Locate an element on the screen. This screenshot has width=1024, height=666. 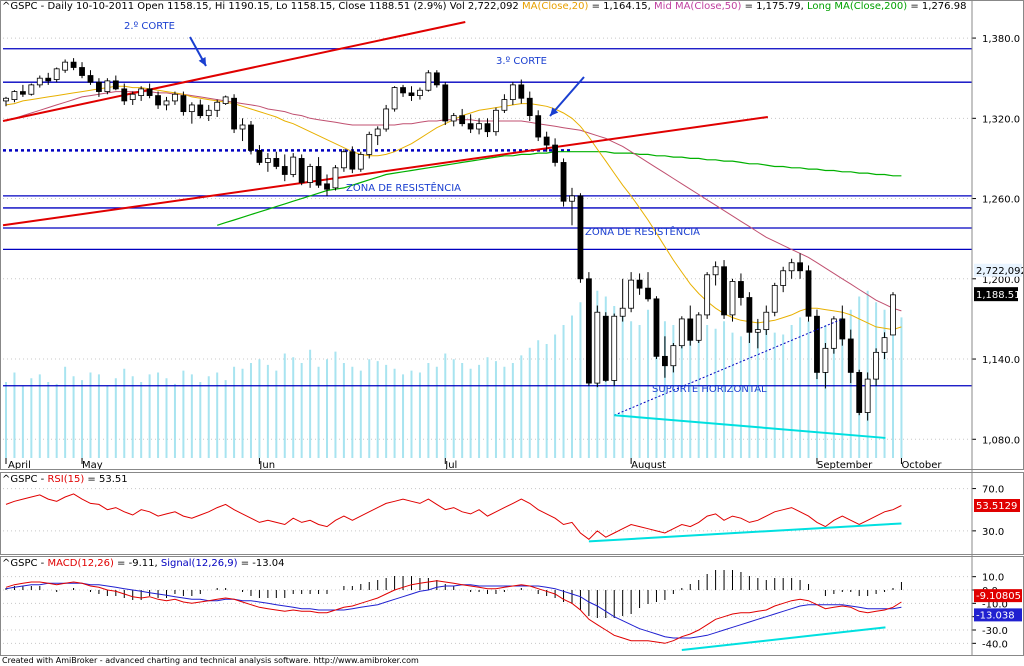
macd-value: = -9.11, is located at coordinates (137, 563).